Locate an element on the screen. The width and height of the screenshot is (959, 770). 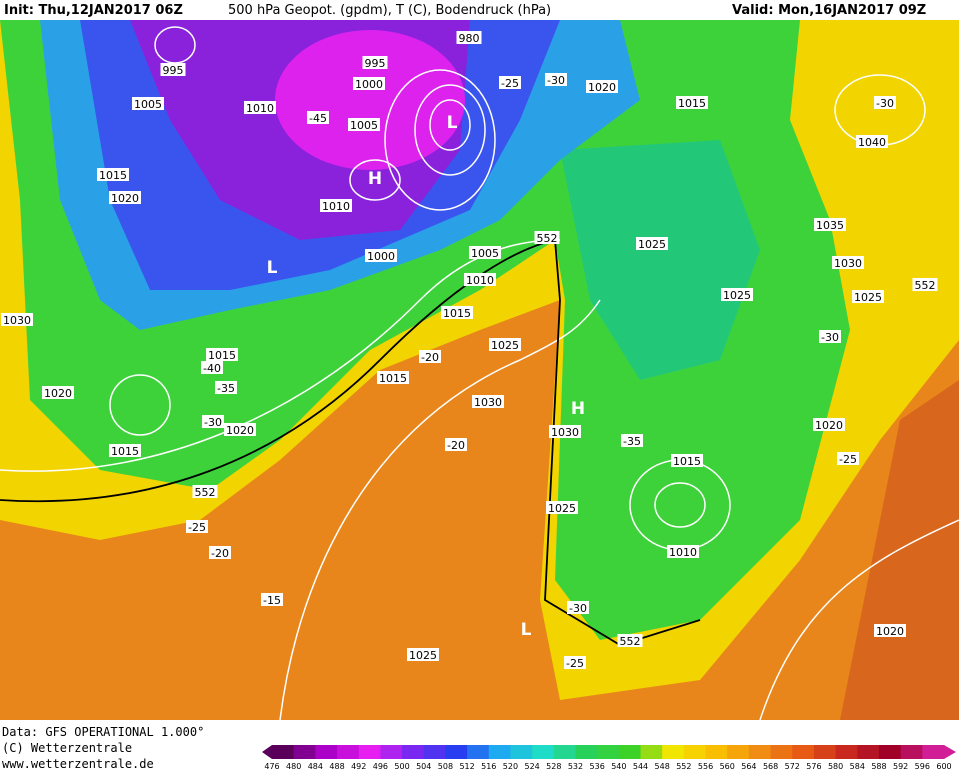
label-text: 1020 is located at coordinates (829, 425).